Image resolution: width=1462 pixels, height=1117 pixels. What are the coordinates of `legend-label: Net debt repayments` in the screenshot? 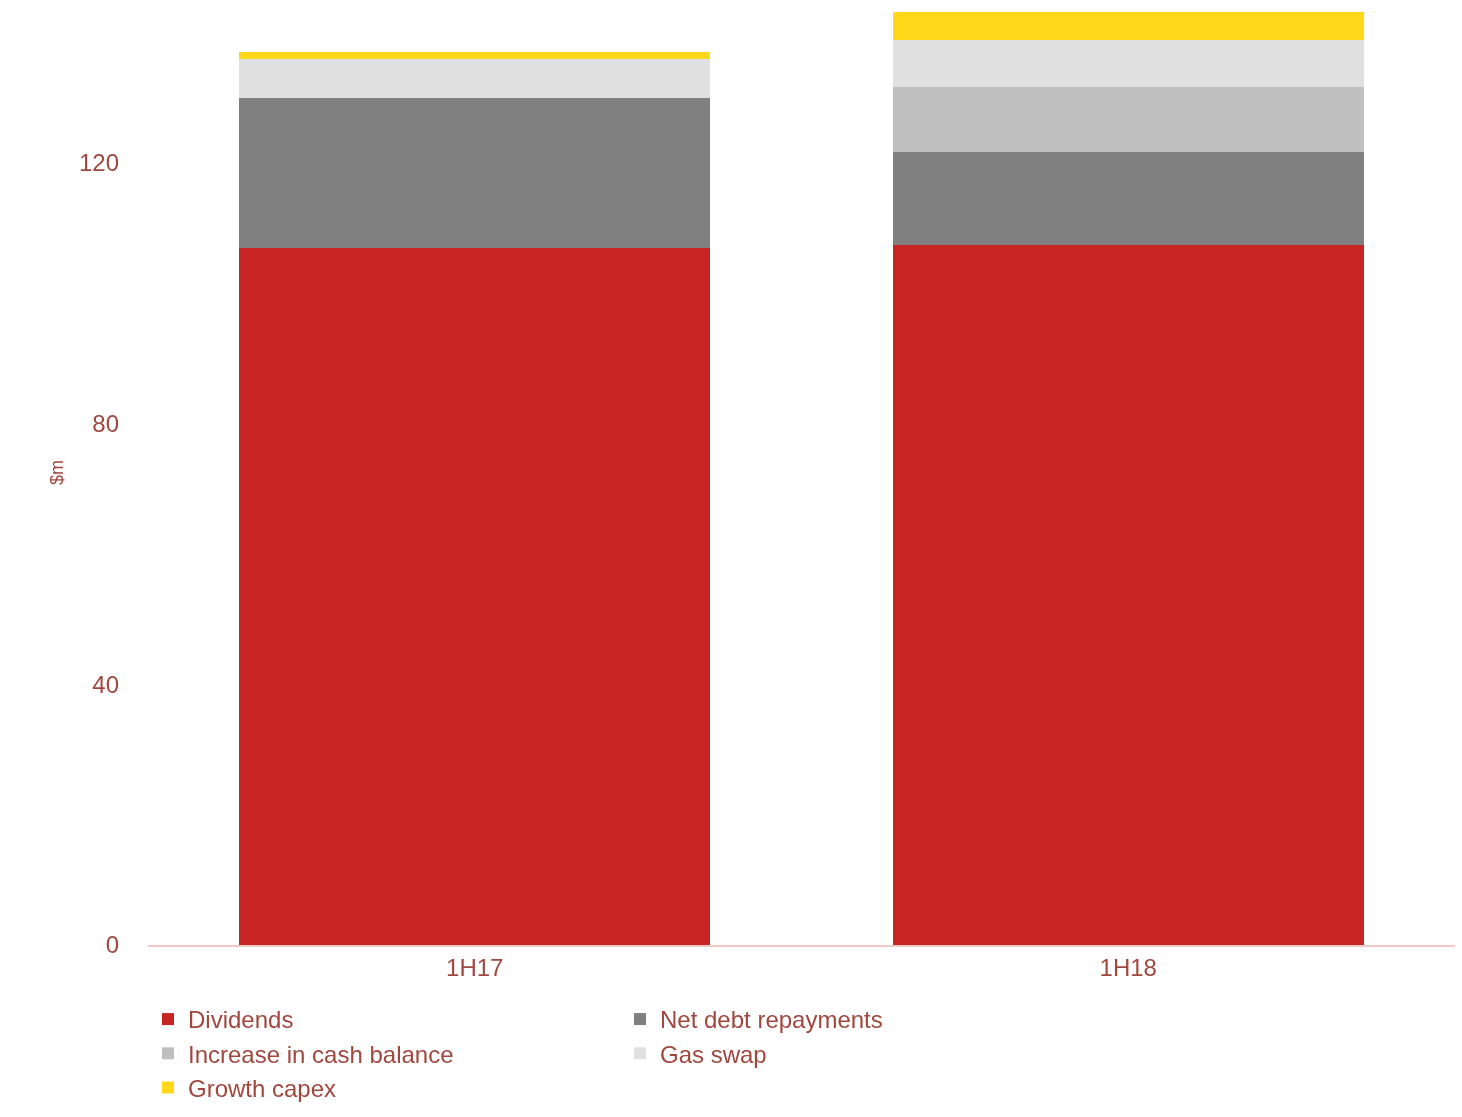 It's located at (771, 1020).